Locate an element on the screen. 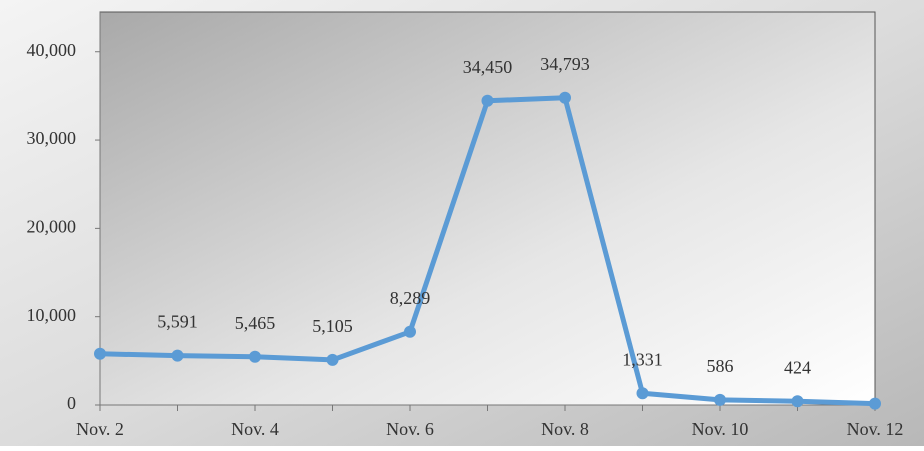  data-label: 586 is located at coordinates (720, 366).